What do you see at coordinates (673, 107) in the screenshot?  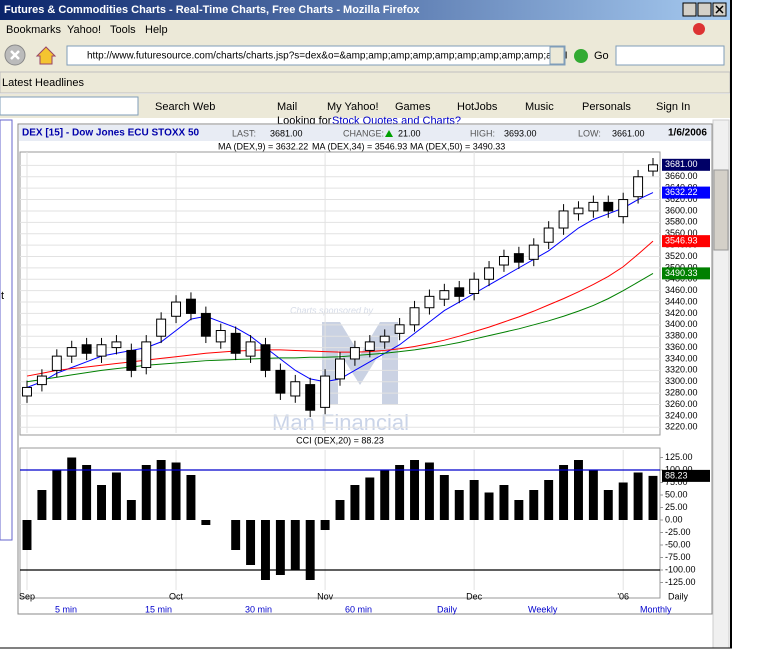 I see `toolbar-item: Sign In` at bounding box center [673, 107].